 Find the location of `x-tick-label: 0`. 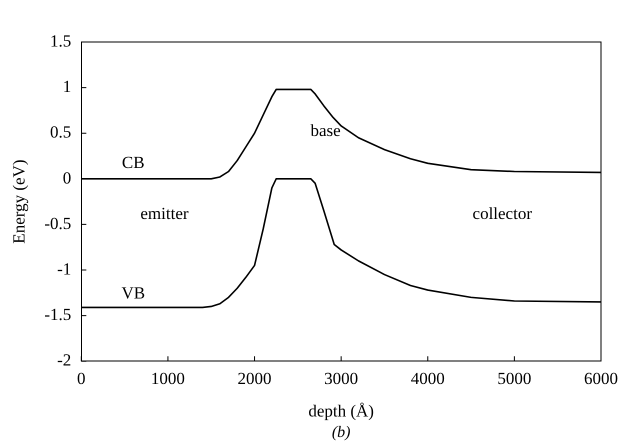

x-tick-label: 0 is located at coordinates (81, 378).